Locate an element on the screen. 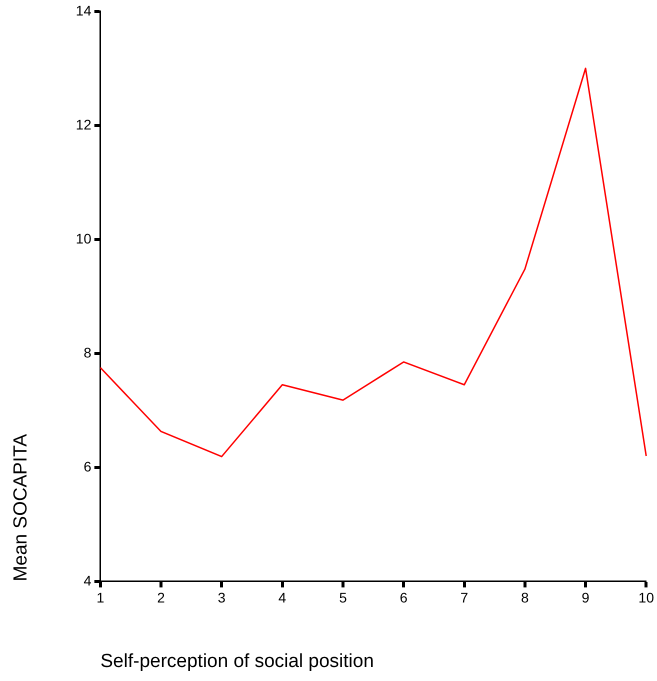 This screenshot has height=681, width=657. x-tick-label: 6 is located at coordinates (404, 598).